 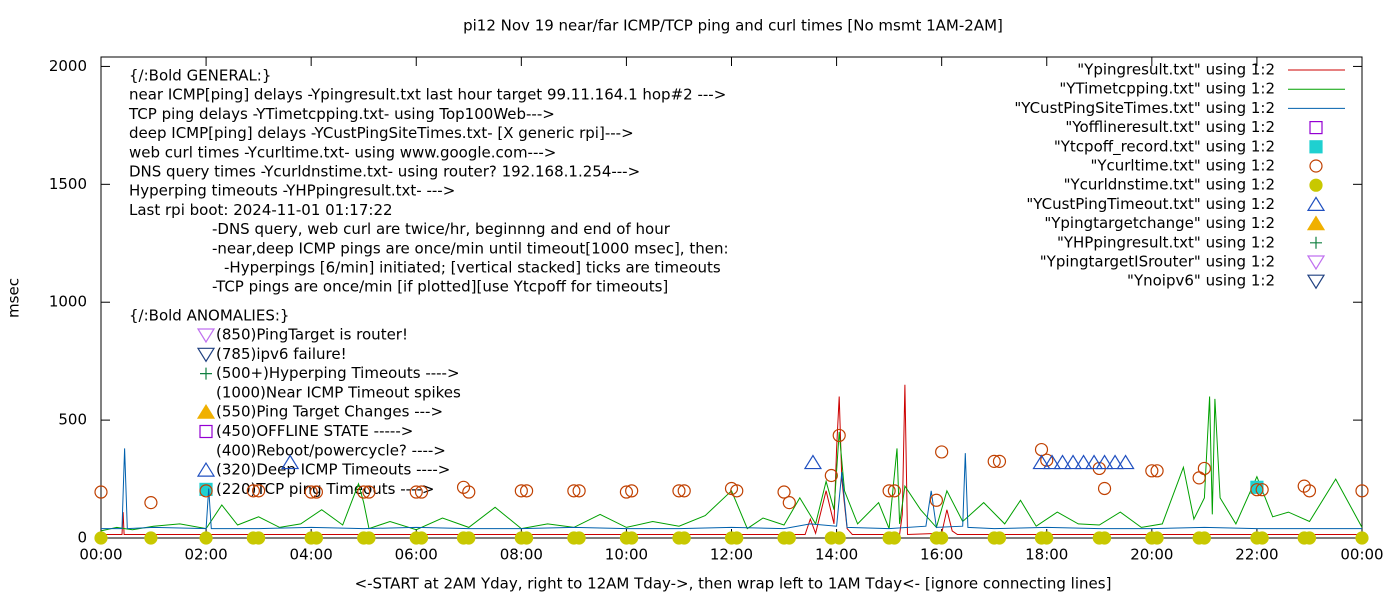 What do you see at coordinates (1176, 70) in the screenshot?
I see `legend-label: "Ypingresult.txt" using 1:2` at bounding box center [1176, 70].